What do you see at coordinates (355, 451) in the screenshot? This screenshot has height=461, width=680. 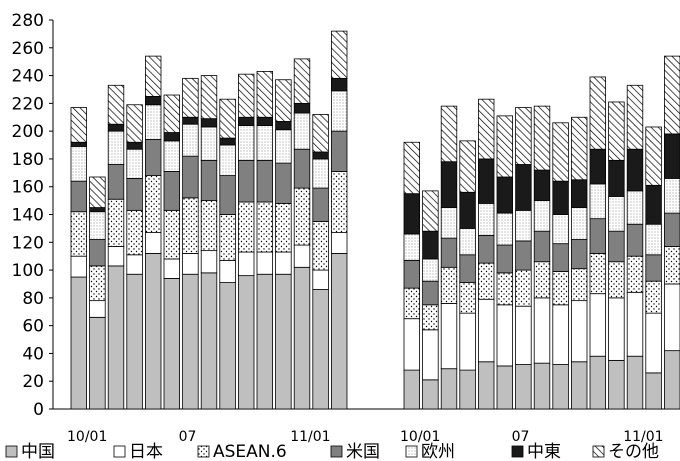 I see `legend-item: 米国` at bounding box center [355, 451].